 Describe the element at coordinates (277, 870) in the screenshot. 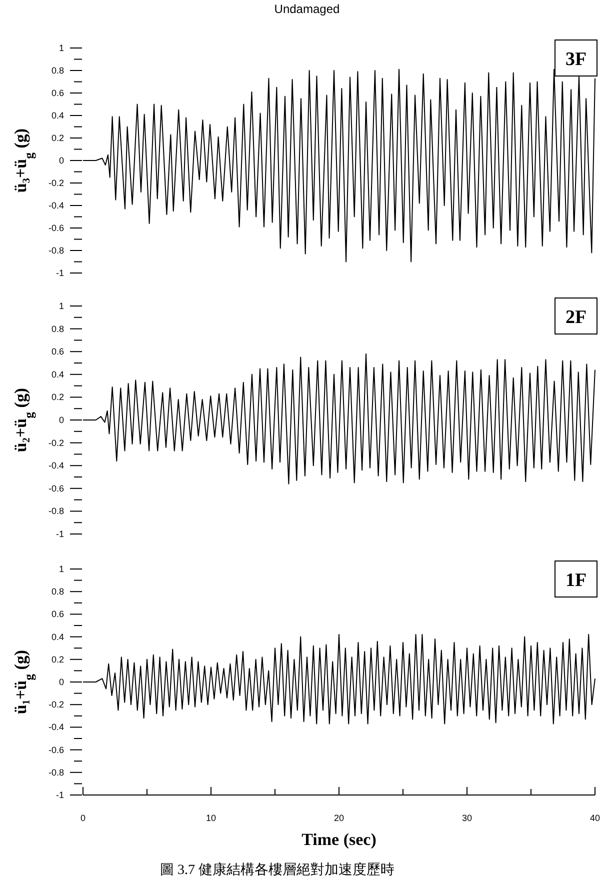

I see `caption: 圖 3.7 健康結構各樓層絕對加速度歷時` at that location.